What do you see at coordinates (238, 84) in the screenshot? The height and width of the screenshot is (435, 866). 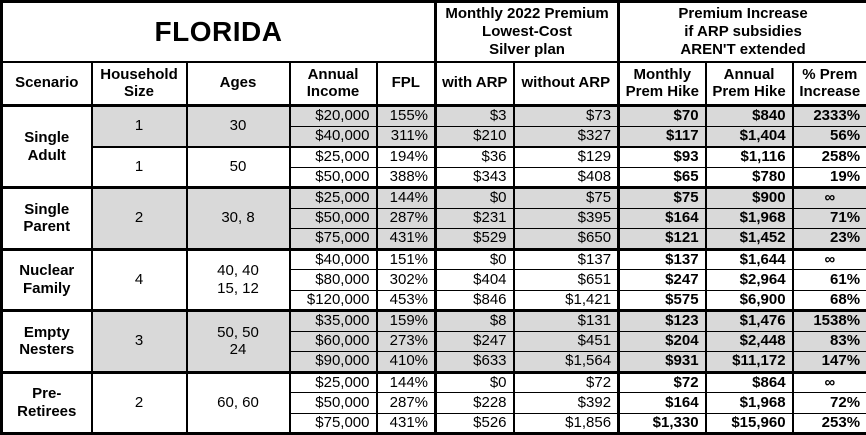 I see `col-header-ages: Ages` at bounding box center [238, 84].